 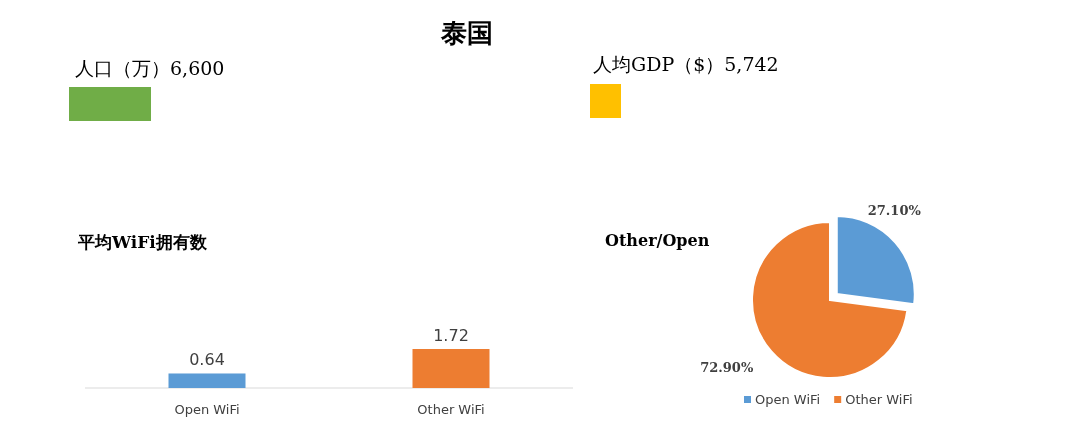 What do you see at coordinates (788, 399) in the screenshot?
I see `legend-label: Open WiFi` at bounding box center [788, 399].